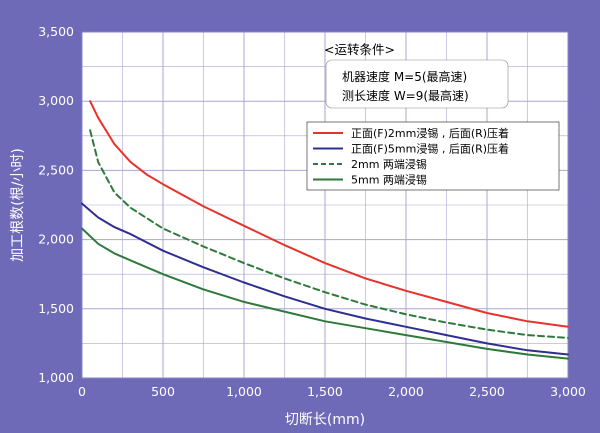  What do you see at coordinates (56, 308) in the screenshot?
I see `y-tick-label: 1,500` at bounding box center [56, 308].